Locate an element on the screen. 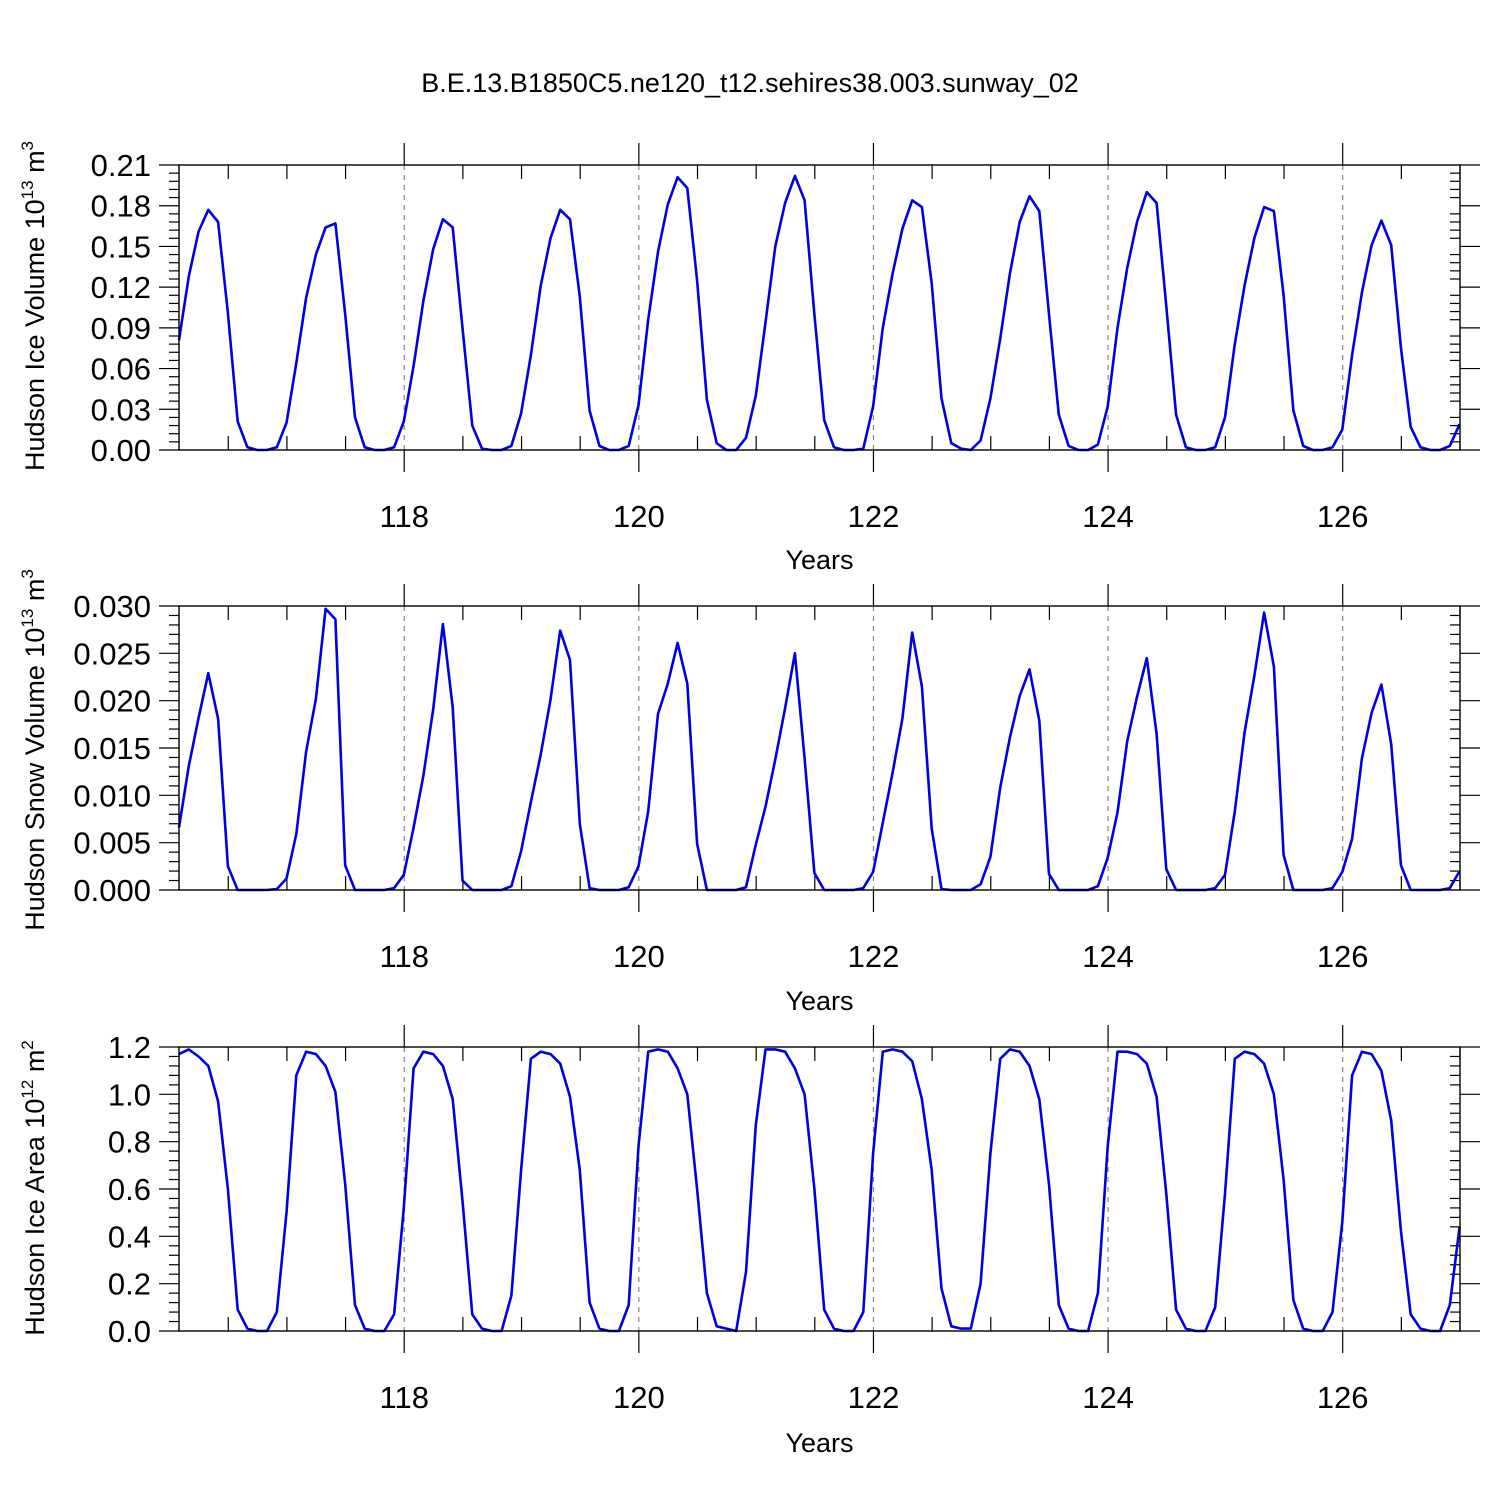  snow-volume-y-tick-label: 0.020 is located at coordinates (112, 701).